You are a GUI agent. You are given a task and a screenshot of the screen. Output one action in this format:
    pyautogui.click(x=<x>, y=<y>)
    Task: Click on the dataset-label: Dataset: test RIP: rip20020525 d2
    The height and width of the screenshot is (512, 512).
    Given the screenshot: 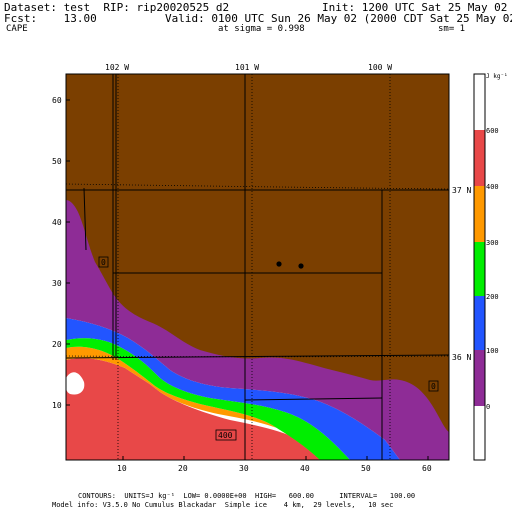 What is the action you would take?
    pyautogui.click(x=117, y=7)
    